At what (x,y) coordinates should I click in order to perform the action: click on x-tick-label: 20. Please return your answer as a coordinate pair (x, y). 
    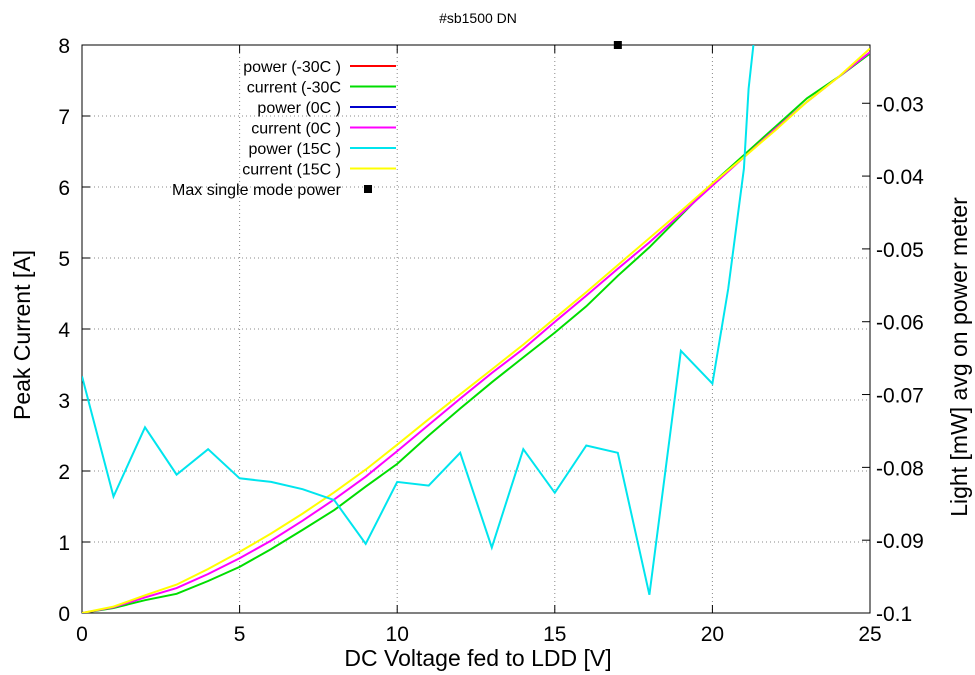
    Looking at the image, I should click on (712, 634).